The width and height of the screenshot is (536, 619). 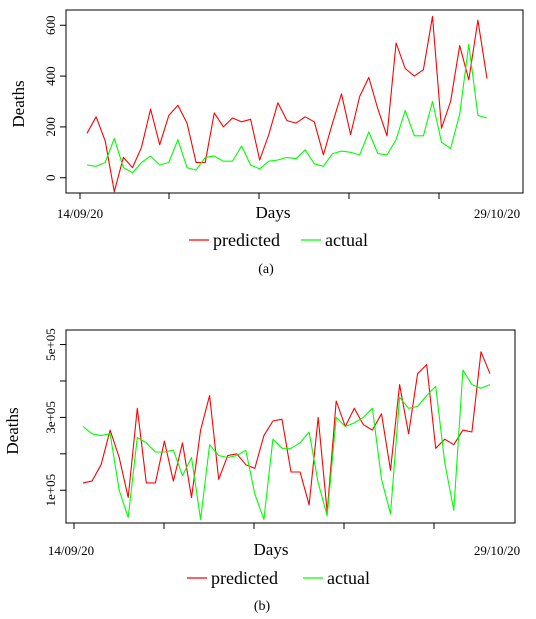 What do you see at coordinates (12, 430) in the screenshot?
I see `y-axis-label-b: Deaths` at bounding box center [12, 430].